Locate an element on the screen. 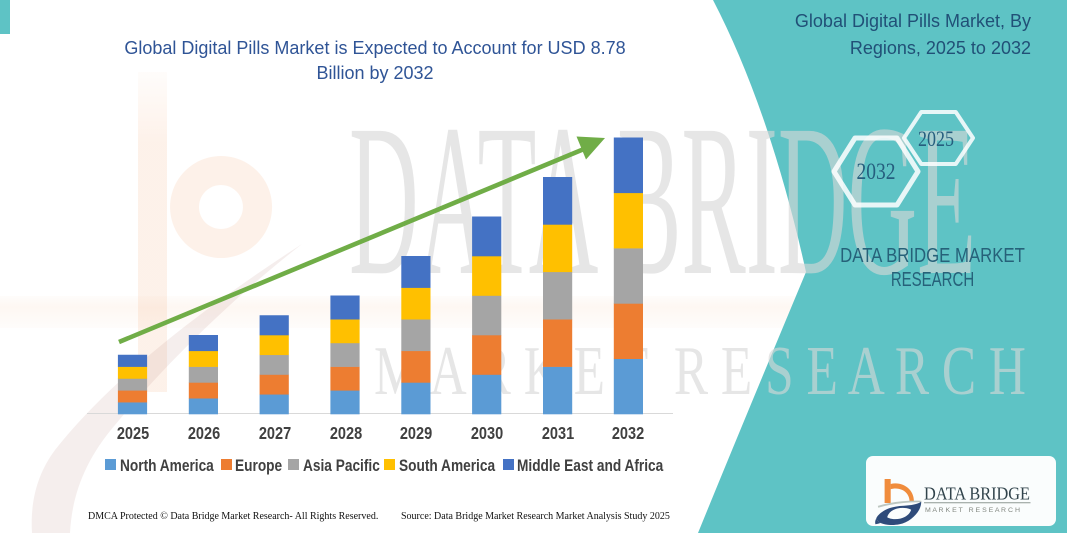 The width and height of the screenshot is (1067, 533). svg-text: DATA BRIDGE is located at coordinates (977, 494).